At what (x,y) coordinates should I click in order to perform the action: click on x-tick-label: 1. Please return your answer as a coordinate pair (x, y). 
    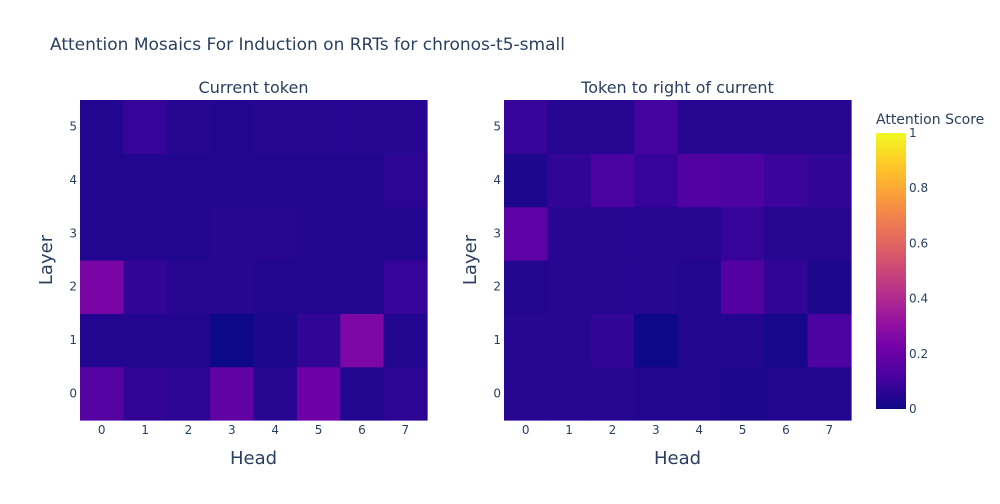
    Looking at the image, I should click on (145, 430).